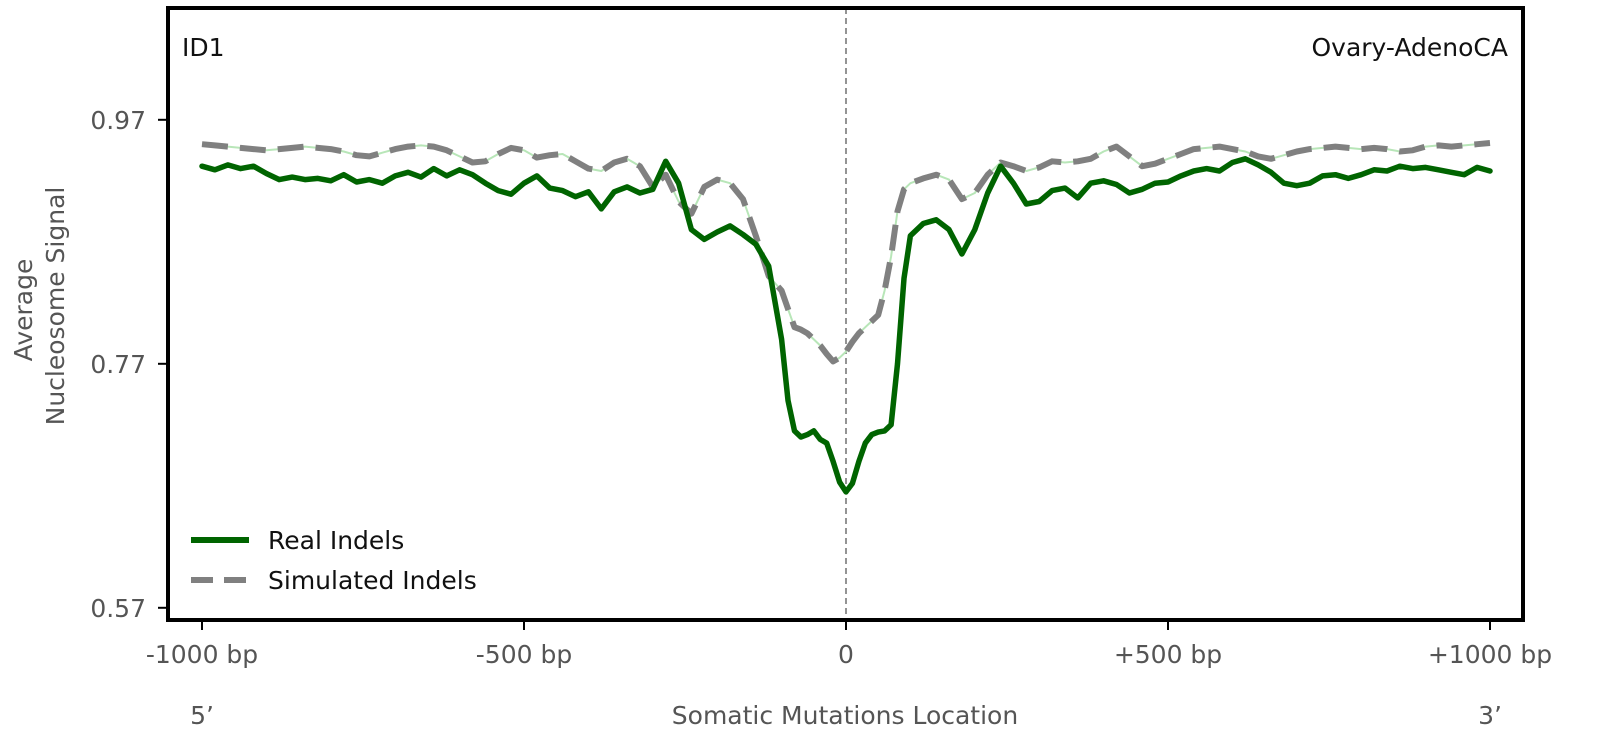 The image size is (1603, 756). What do you see at coordinates (372, 580) in the screenshot?
I see `legend-label-simulated-indels: Simulated Indels` at bounding box center [372, 580].